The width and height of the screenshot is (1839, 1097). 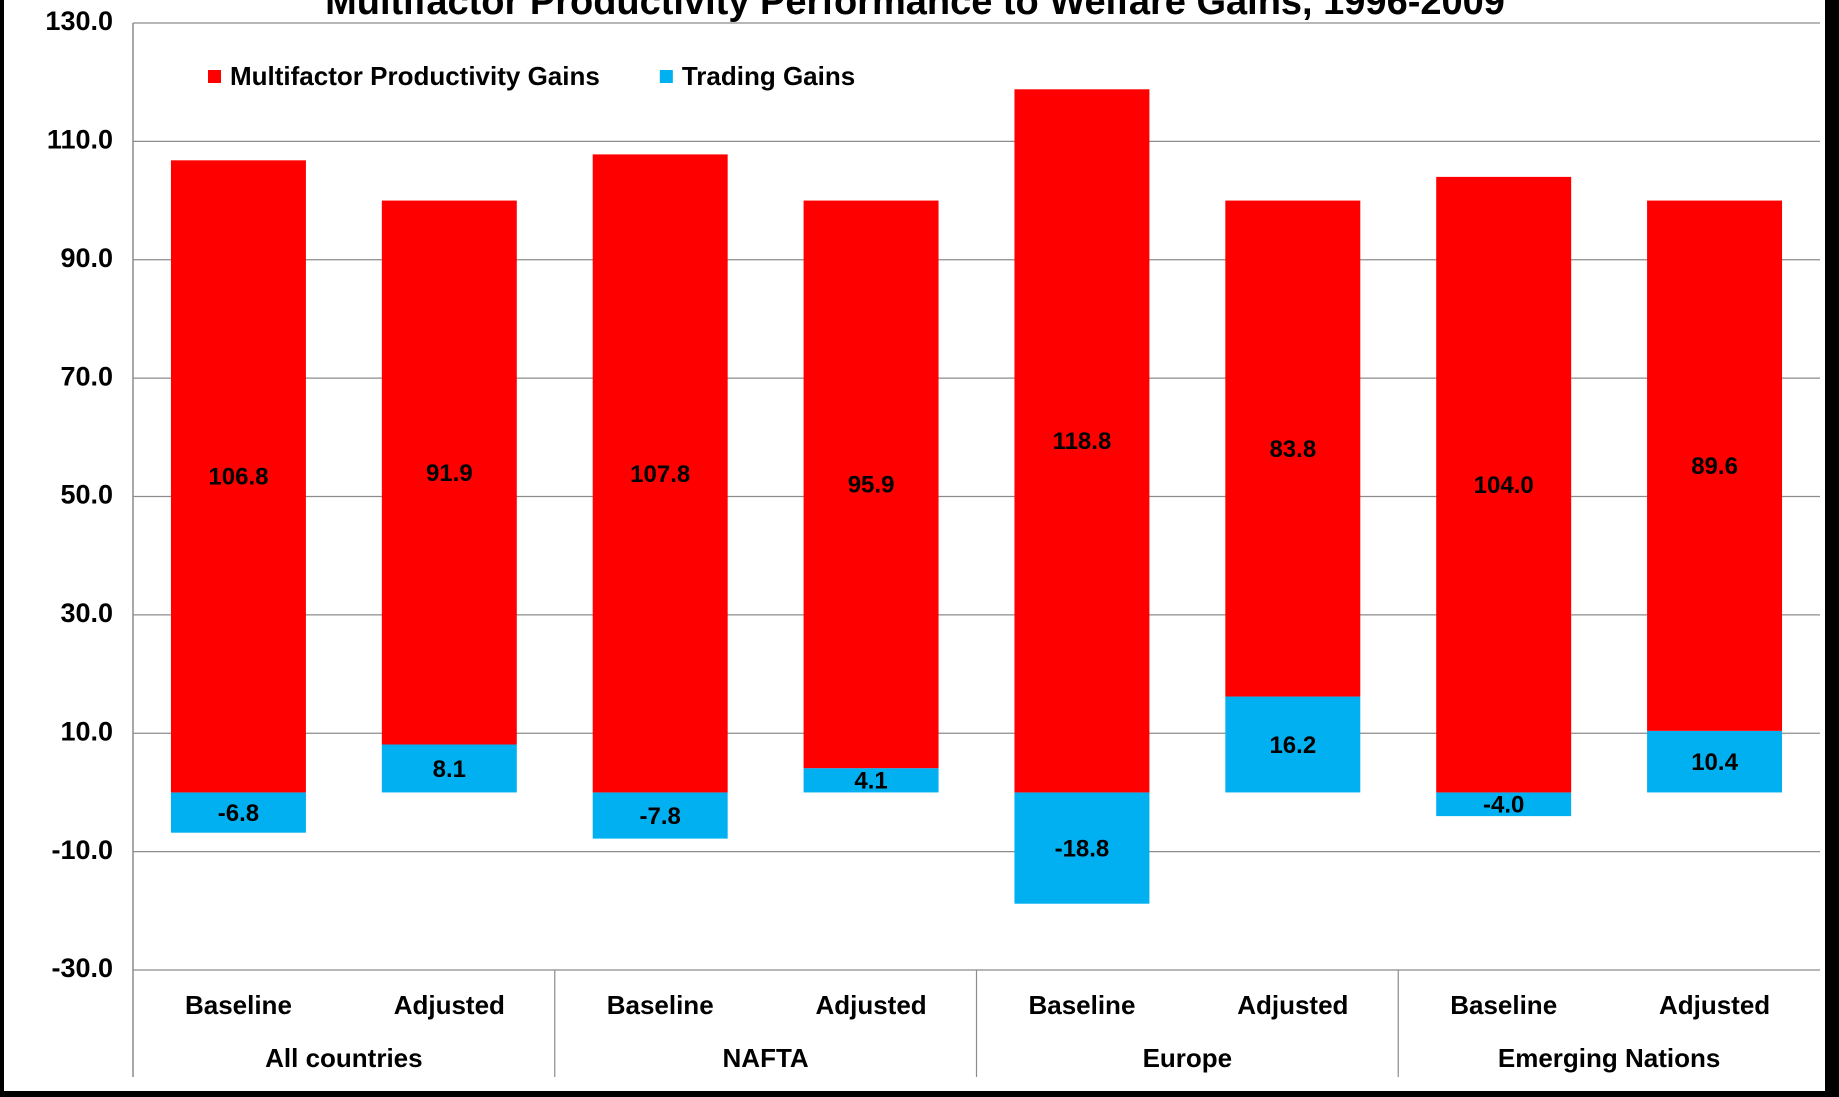 What do you see at coordinates (86, 613) in the screenshot?
I see `y-tick-label: 30.0` at bounding box center [86, 613].